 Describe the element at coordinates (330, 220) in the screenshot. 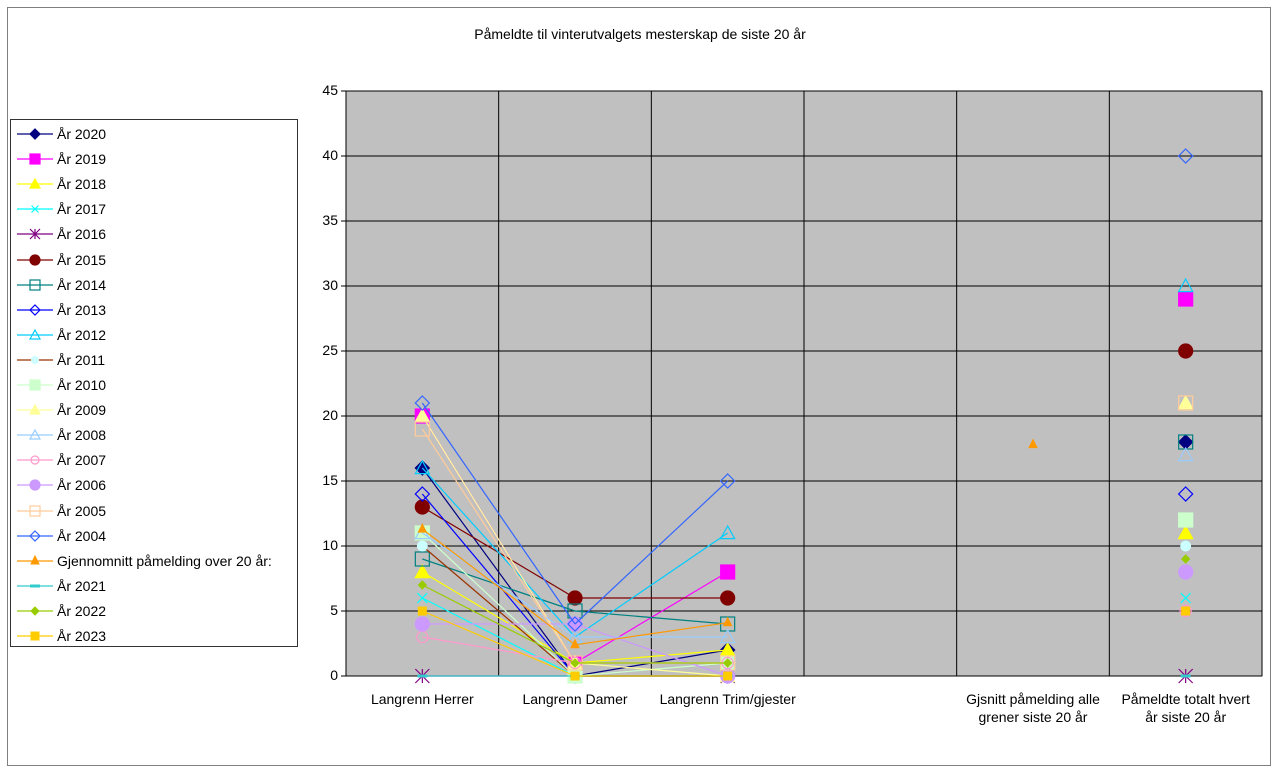

I see `y-tick-label: 35` at that location.